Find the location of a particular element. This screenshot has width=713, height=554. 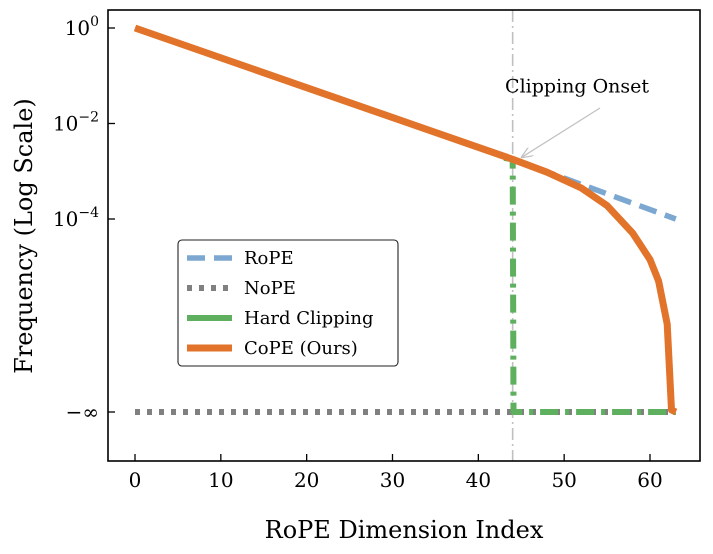

x-tick-label: 50 is located at coordinates (563, 480).